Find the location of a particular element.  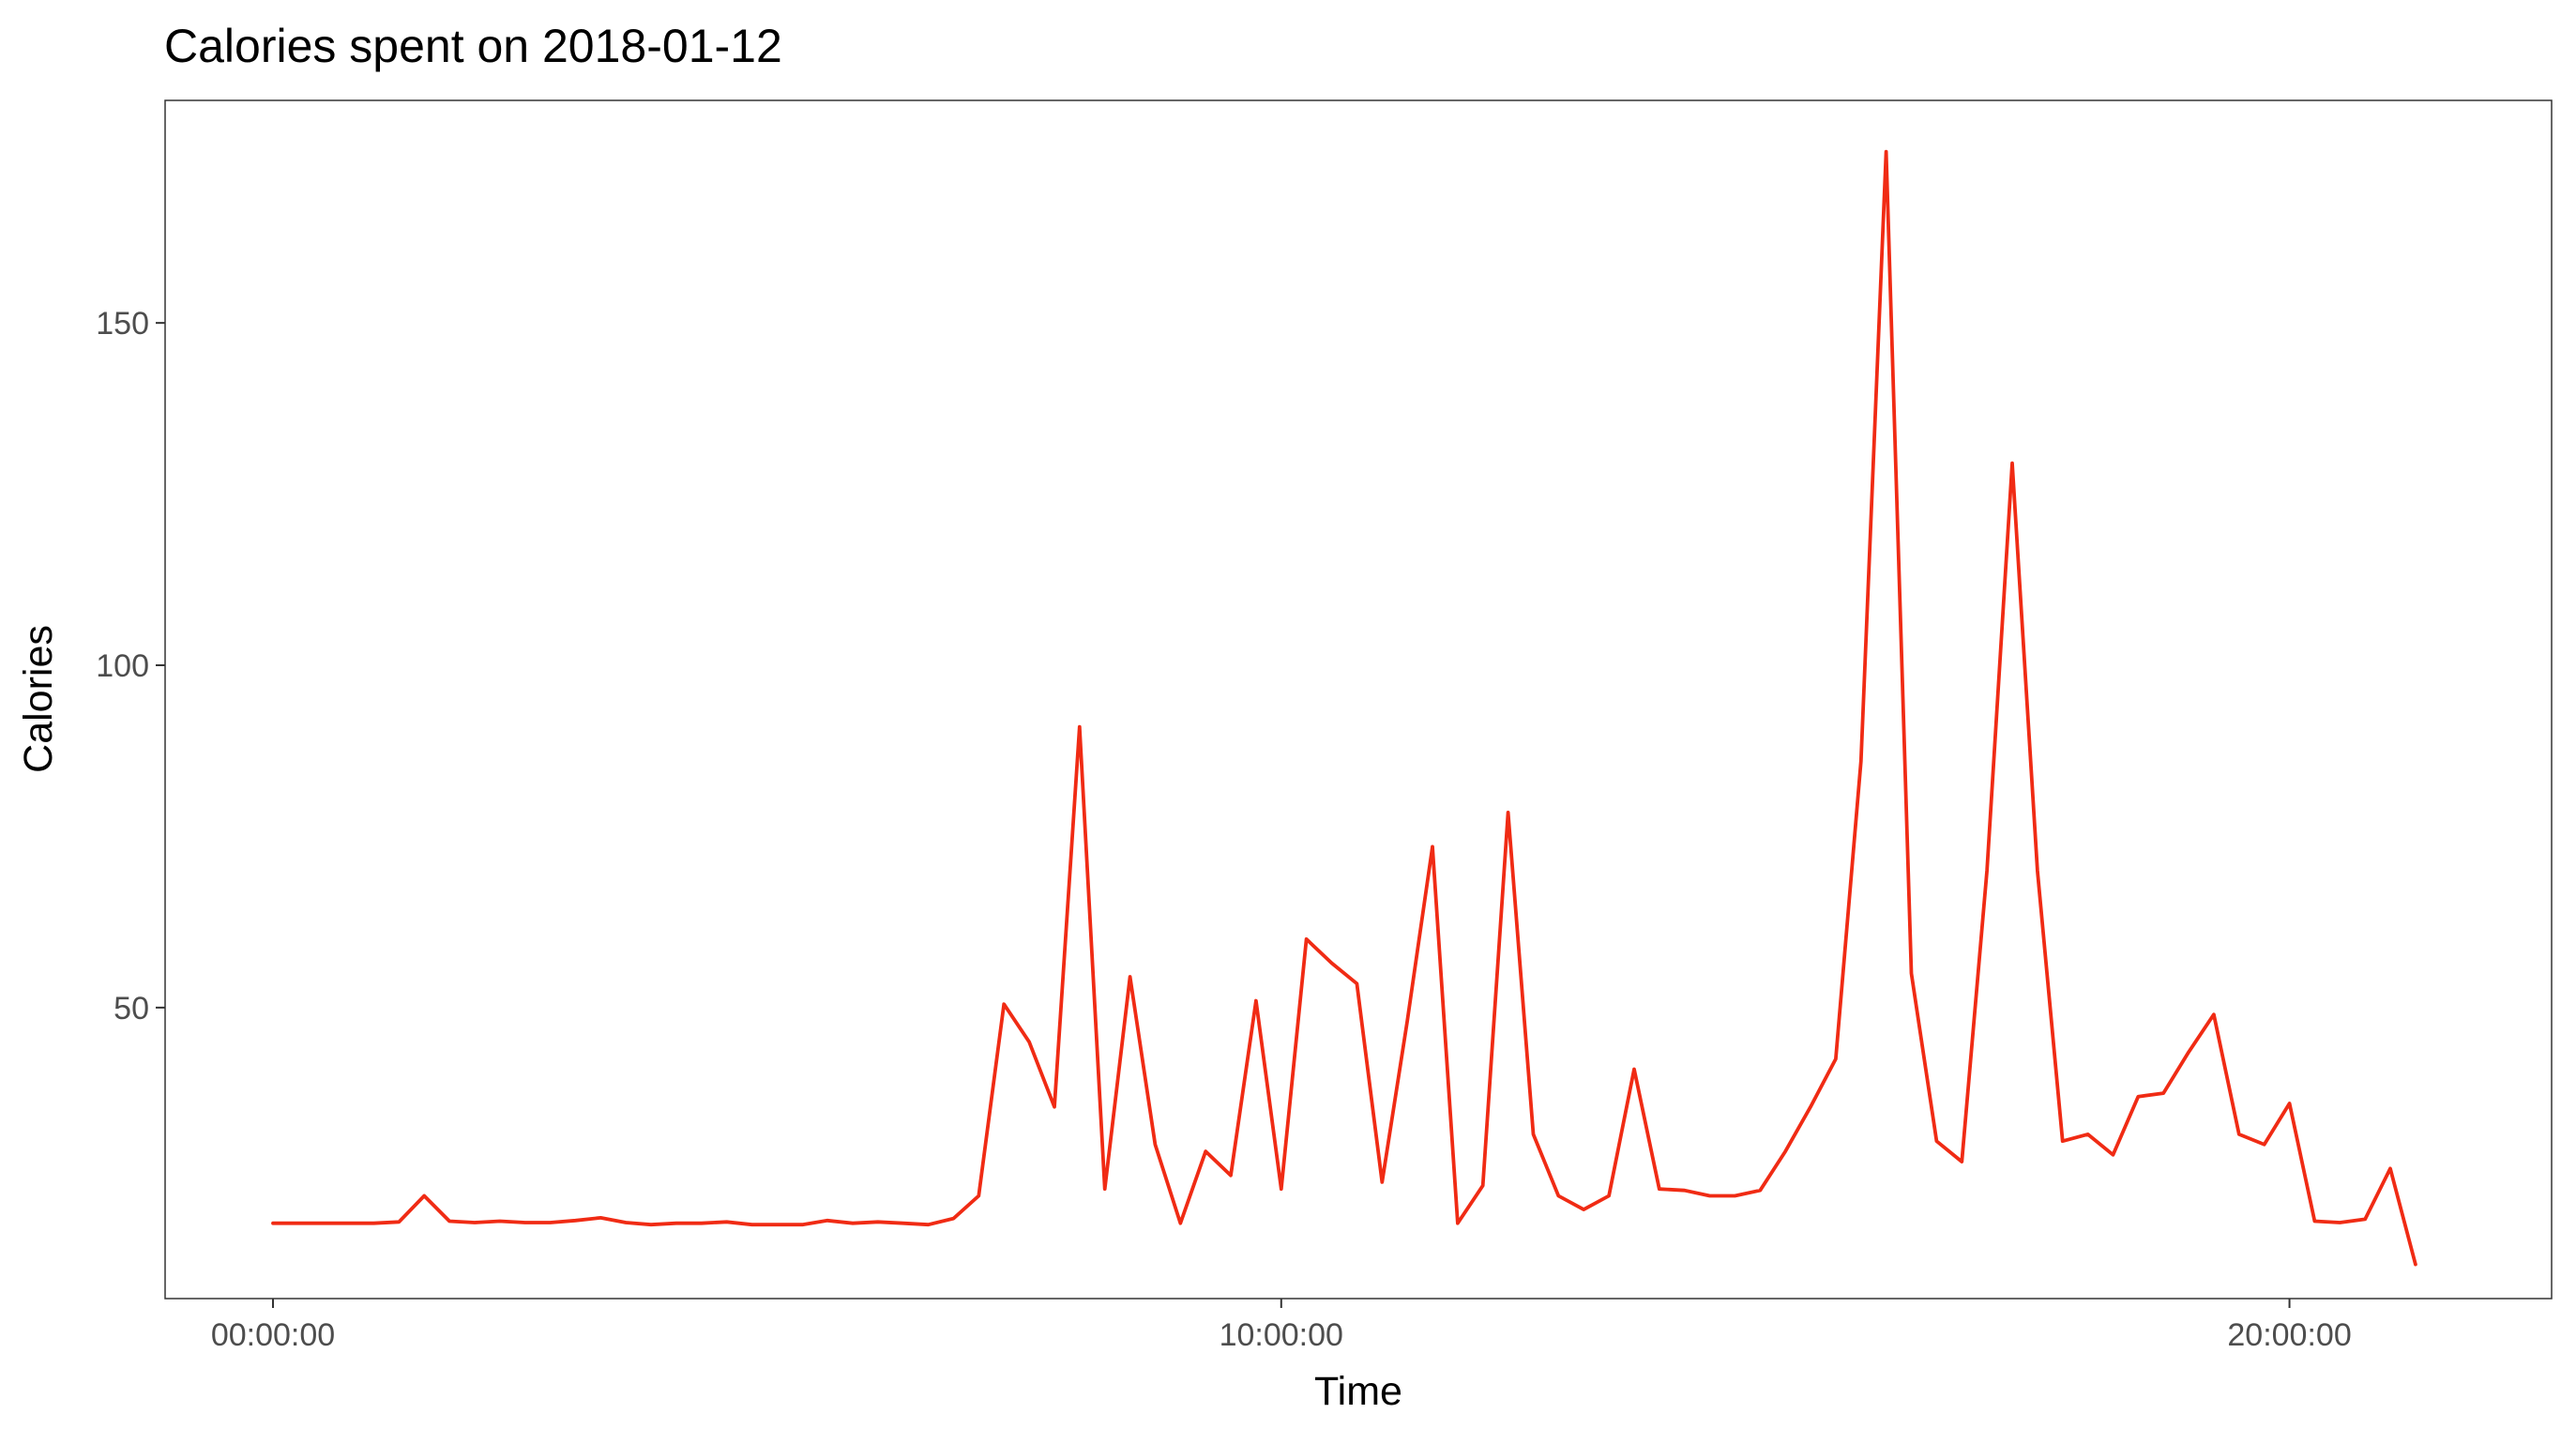

y-tick-label: 50 is located at coordinates (131, 1008).